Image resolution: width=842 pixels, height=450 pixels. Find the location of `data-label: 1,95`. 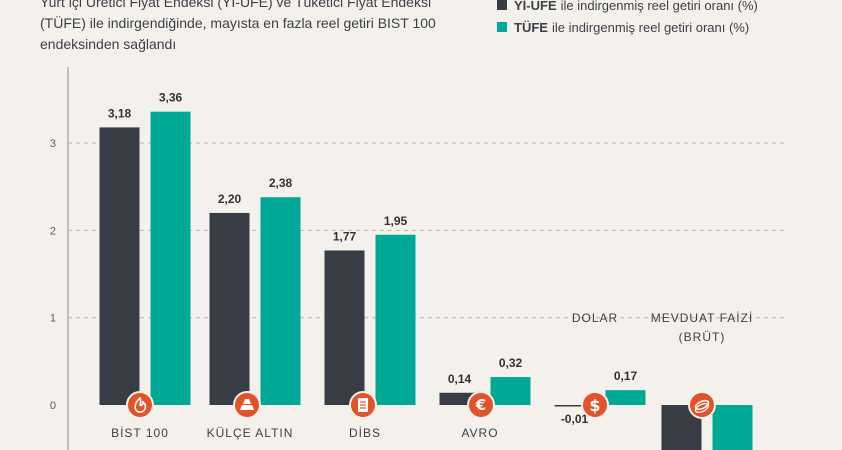

data-label: 1,95 is located at coordinates (396, 221).